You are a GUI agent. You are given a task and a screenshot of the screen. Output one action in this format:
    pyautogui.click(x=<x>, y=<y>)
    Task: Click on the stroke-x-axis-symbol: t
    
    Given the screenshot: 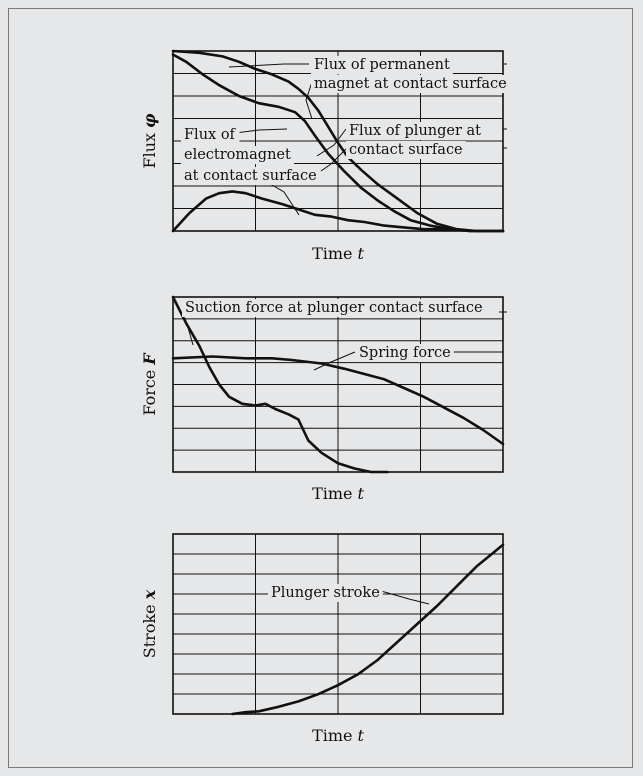 What is the action you would take?
    pyautogui.click(x=361, y=735)
    